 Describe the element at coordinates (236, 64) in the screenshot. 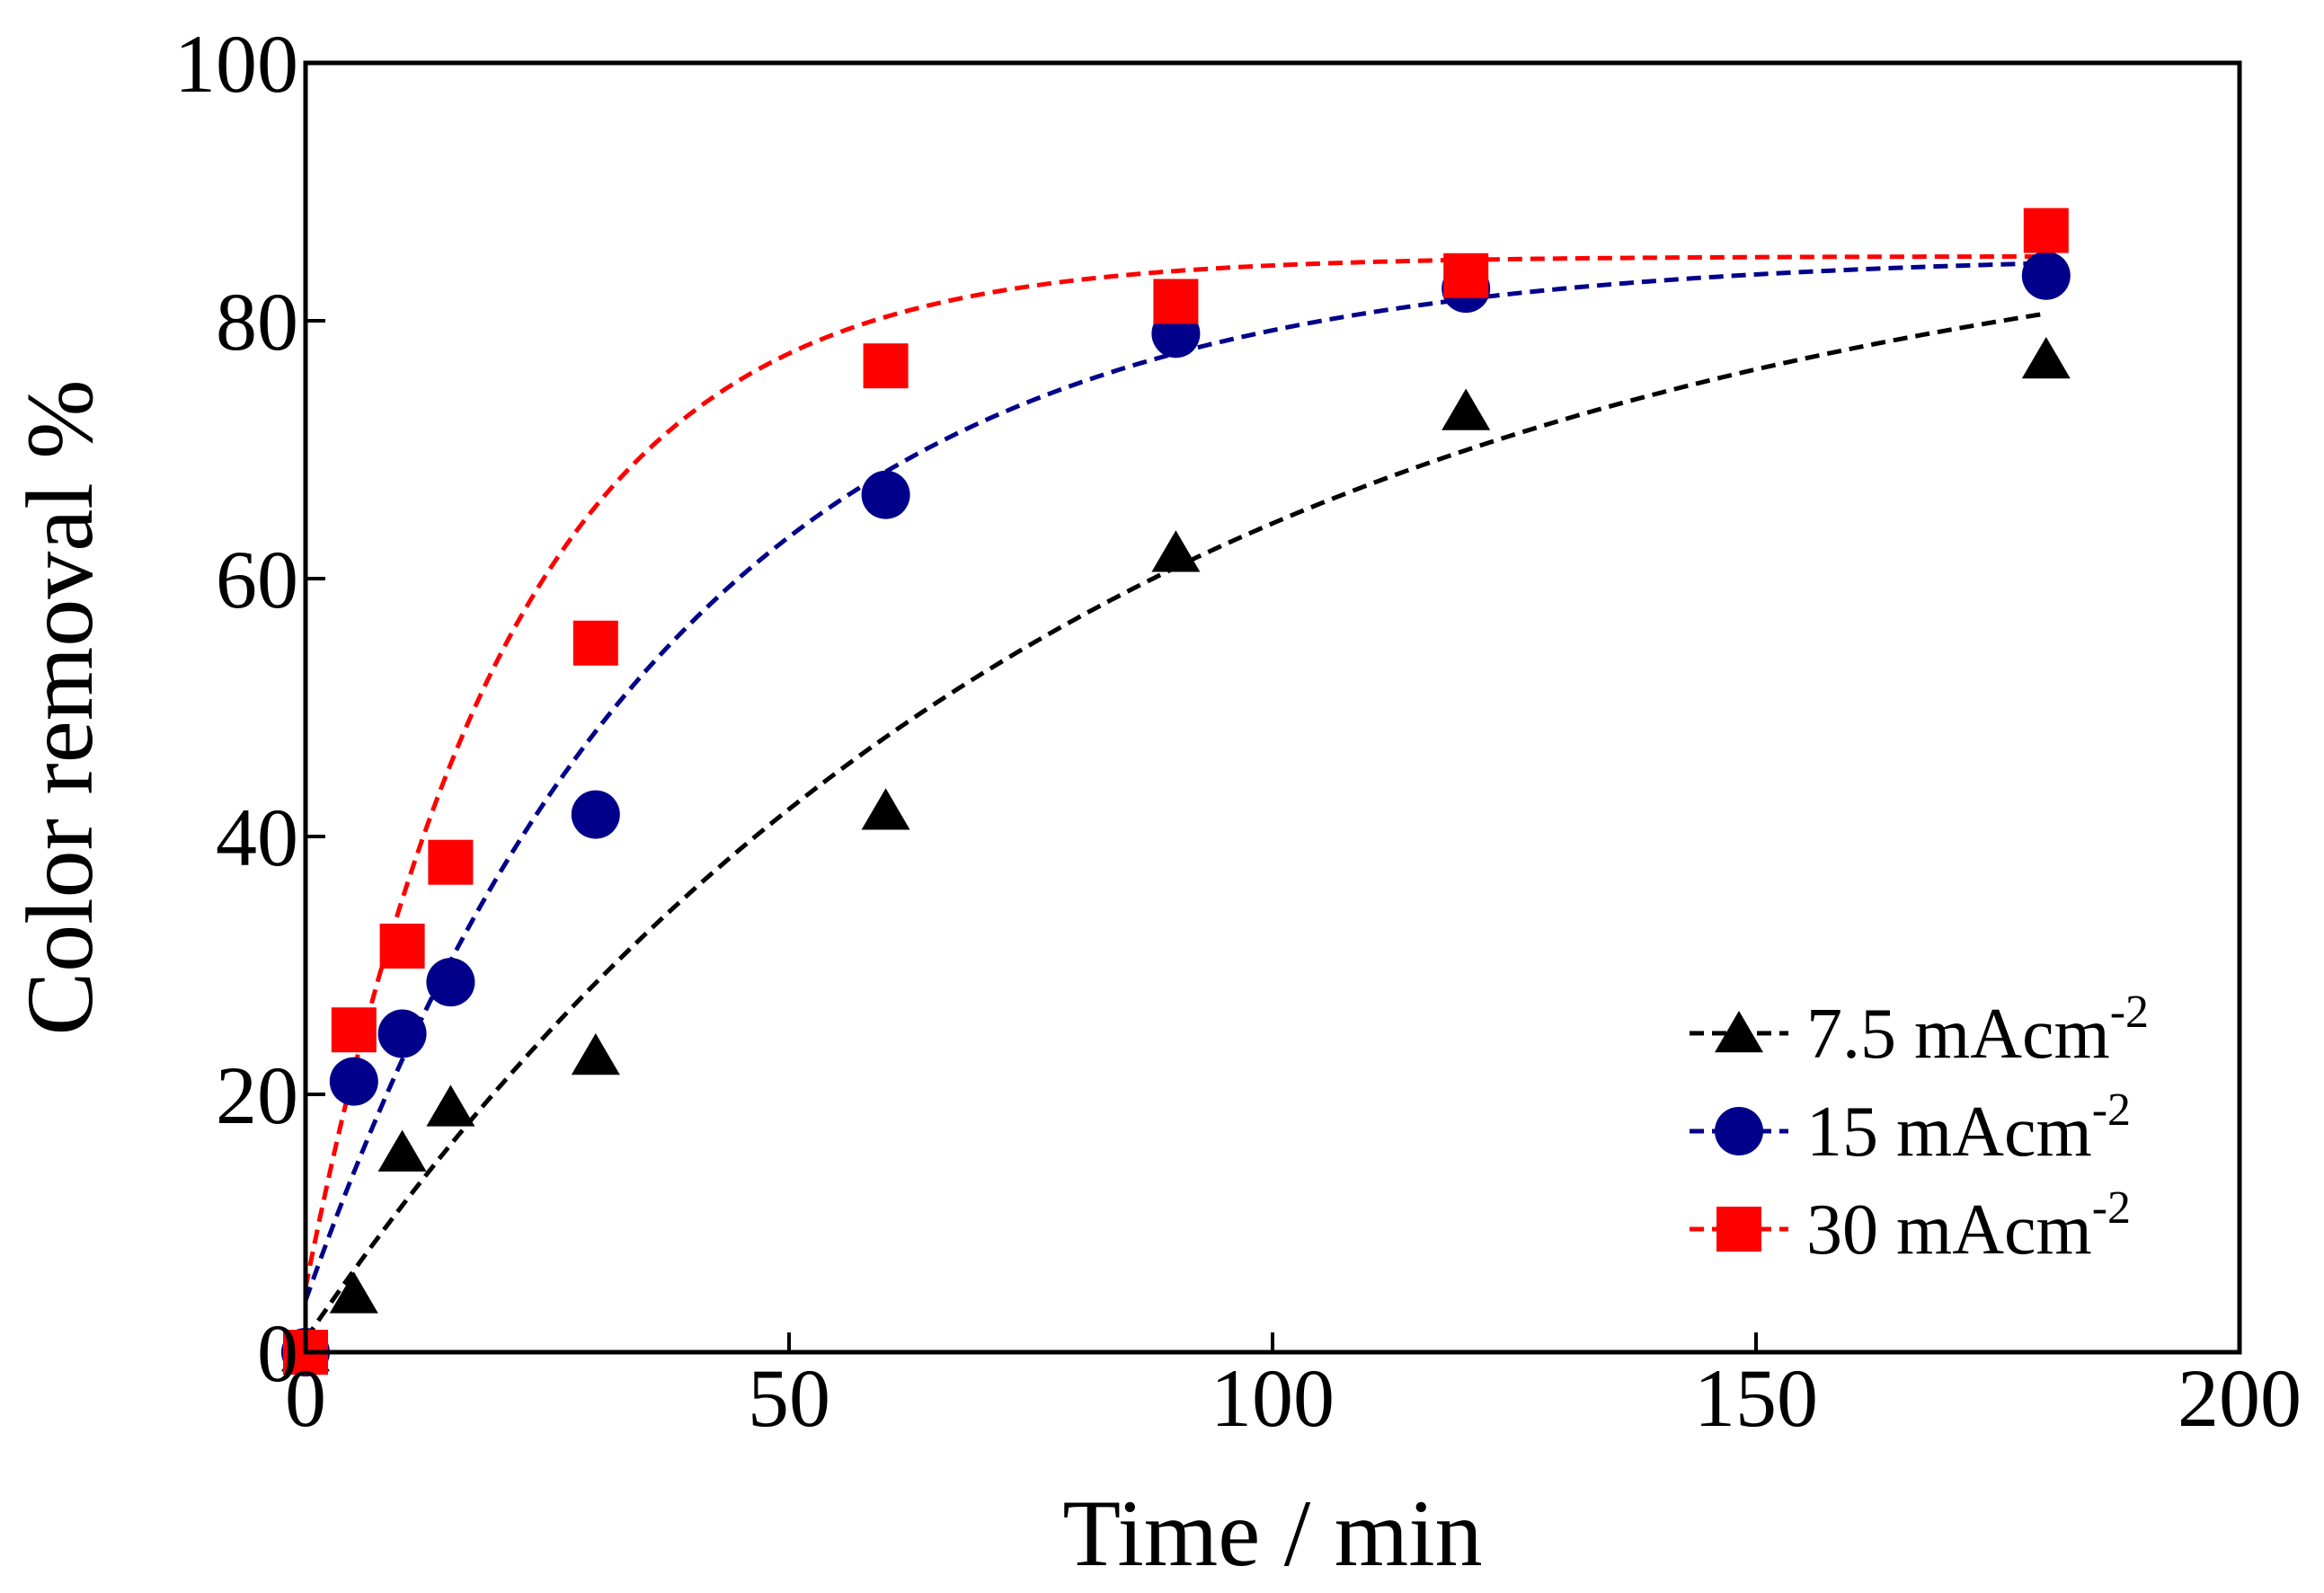

I see `y-tick-label: 100` at that location.